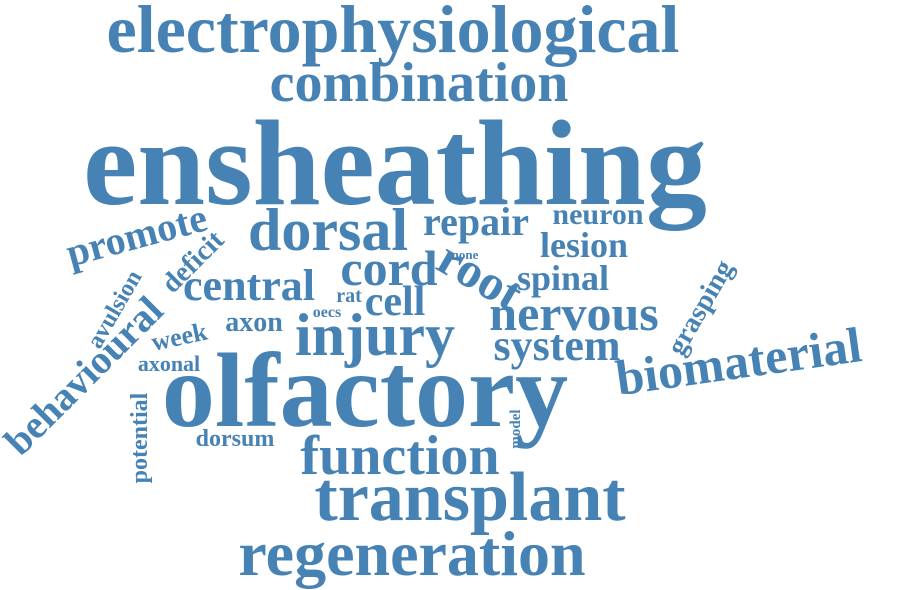 The image size is (900, 590). I want to click on word-dorsal: dorsal, so click(328, 230).